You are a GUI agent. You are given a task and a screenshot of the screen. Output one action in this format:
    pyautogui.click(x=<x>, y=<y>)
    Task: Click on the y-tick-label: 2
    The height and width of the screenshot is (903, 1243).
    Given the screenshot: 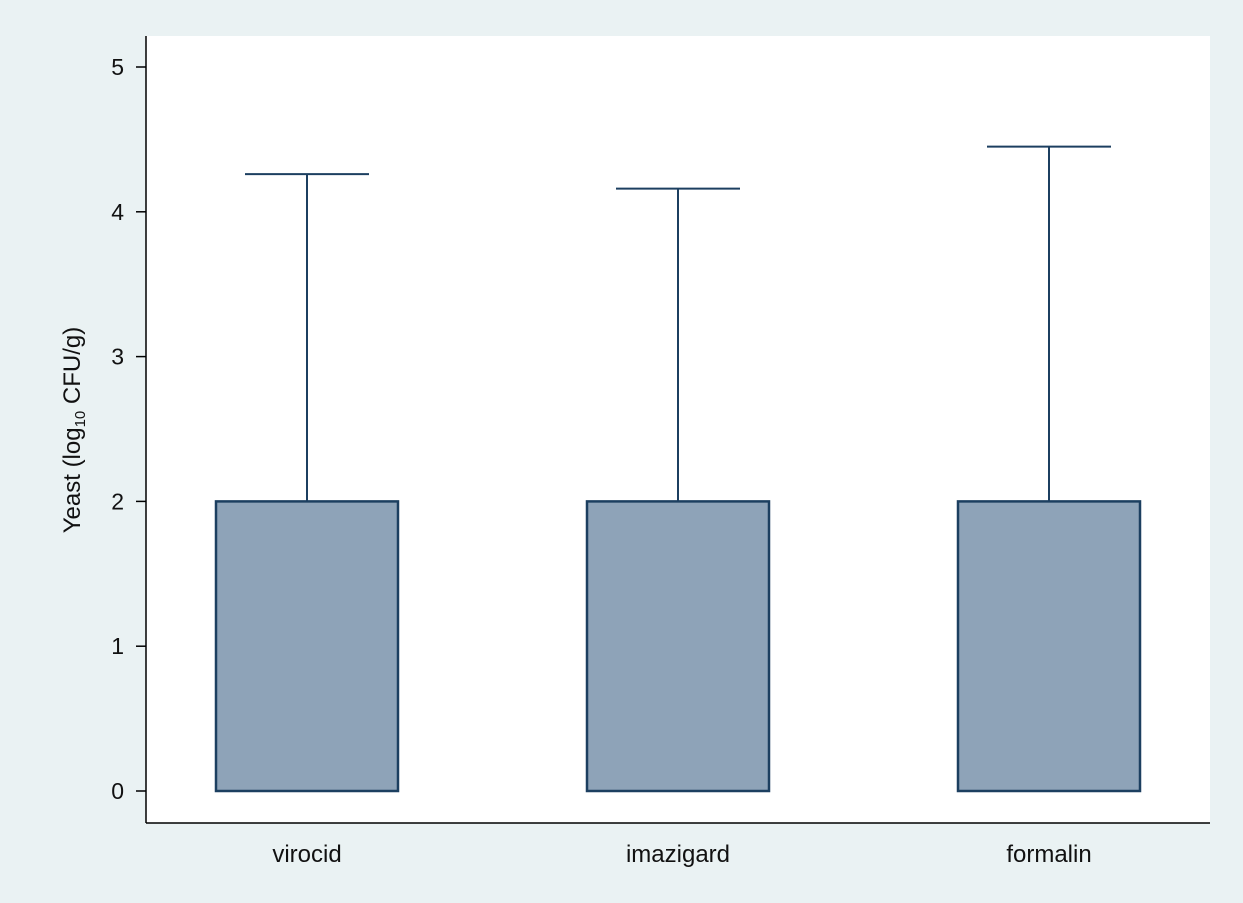 What is the action you would take?
    pyautogui.click(x=117, y=501)
    